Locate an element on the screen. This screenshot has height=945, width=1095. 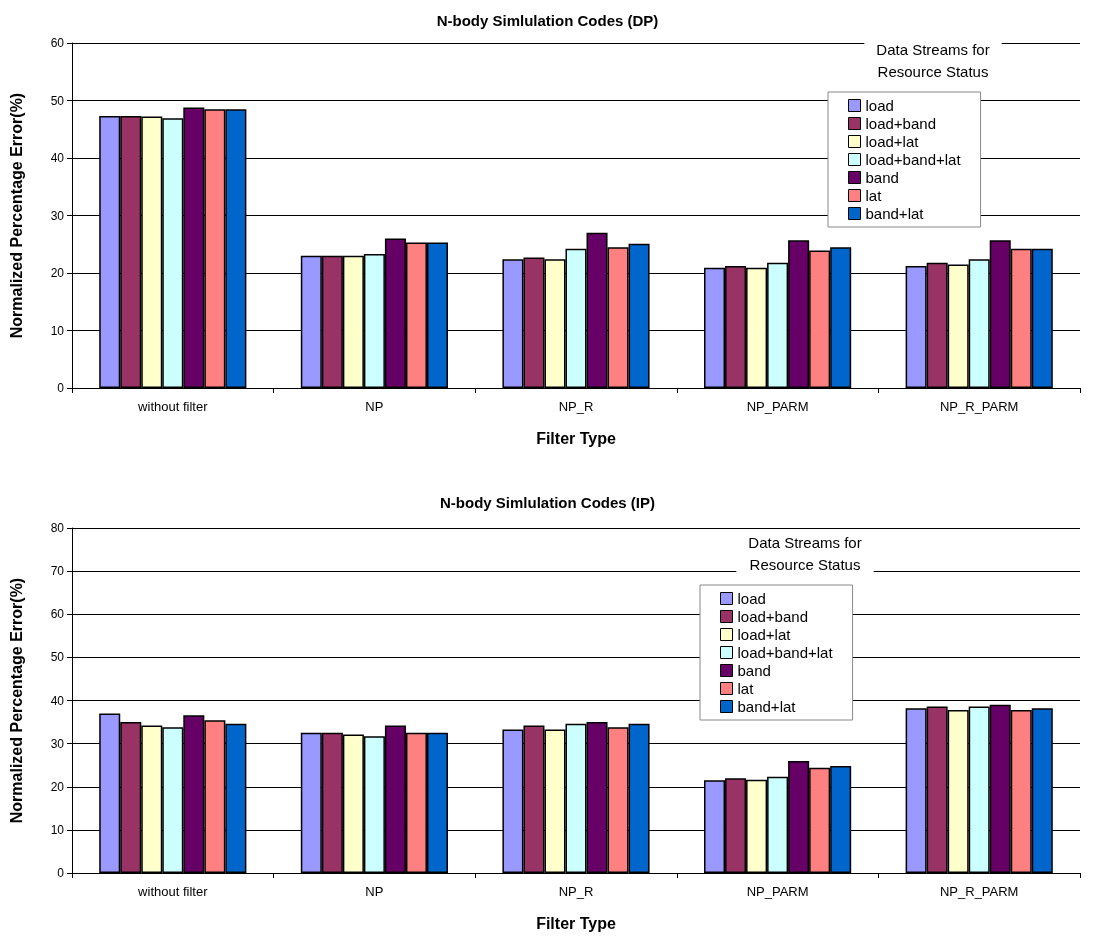
y-tick-label: 80 is located at coordinates (57, 528).